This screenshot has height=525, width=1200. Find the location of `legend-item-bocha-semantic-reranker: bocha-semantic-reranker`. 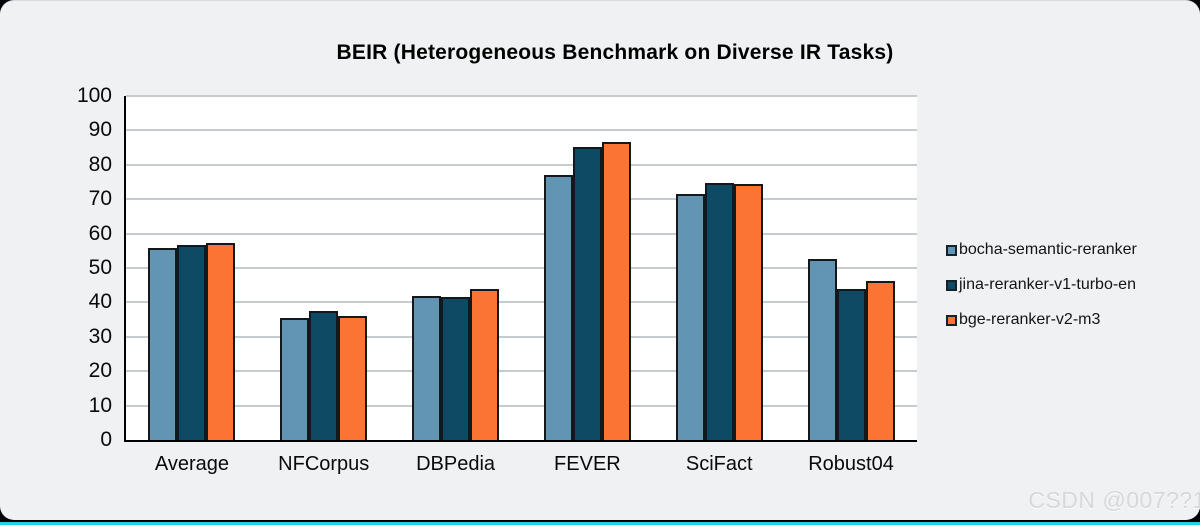

legend-item-bocha-semantic-reranker: bocha-semantic-reranker is located at coordinates (1041, 249).